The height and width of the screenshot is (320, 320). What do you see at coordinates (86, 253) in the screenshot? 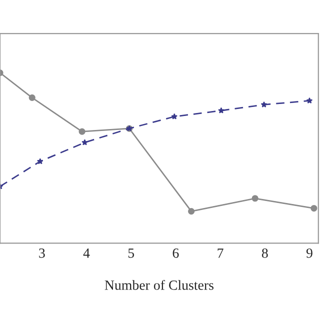
I see `x-tick-label: 4` at bounding box center [86, 253].